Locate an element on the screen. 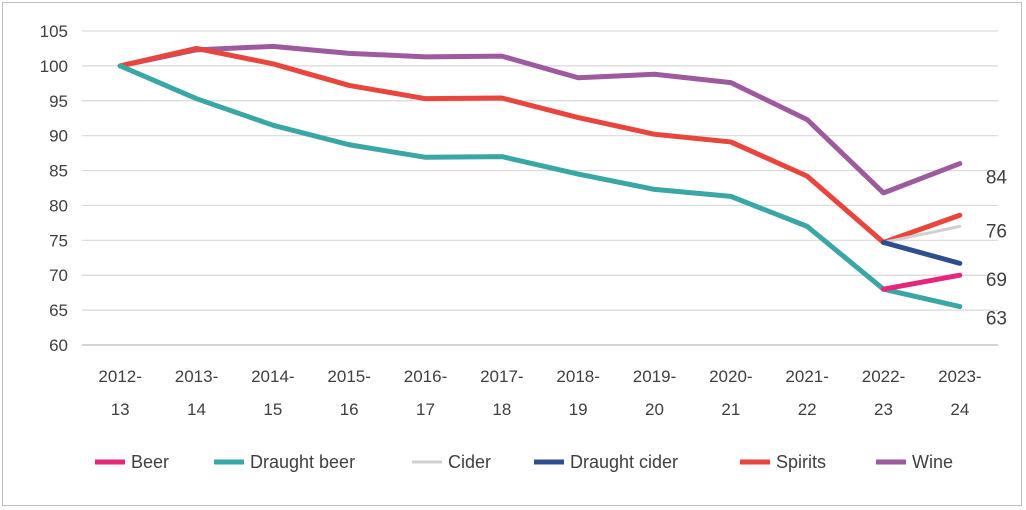  y-tick-label: 105 is located at coordinates (54, 31).